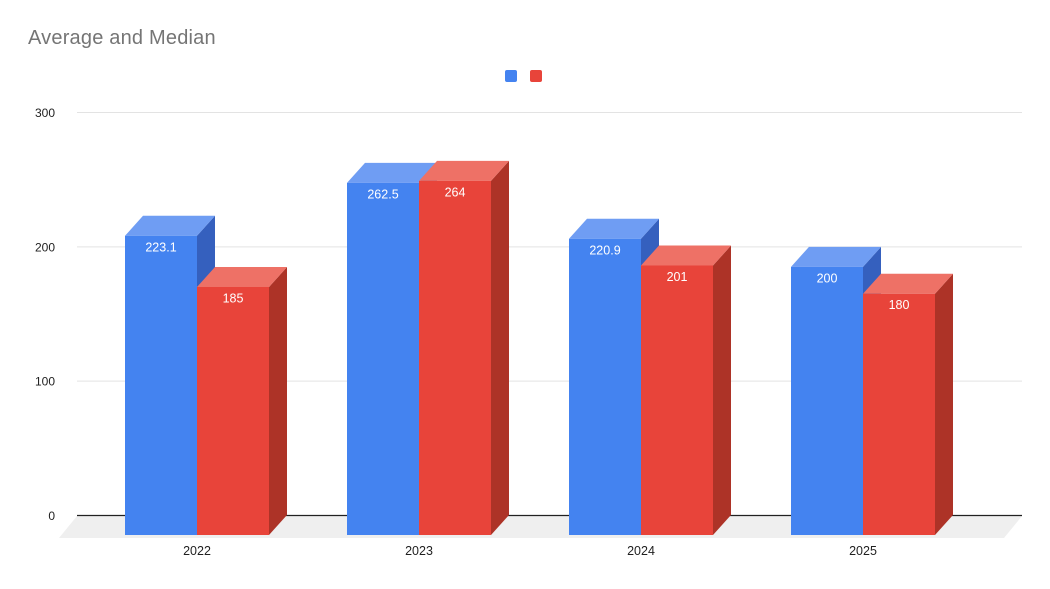 This screenshot has width=1050, height=589. I want to click on chart-title: Average and Median, so click(122, 38).